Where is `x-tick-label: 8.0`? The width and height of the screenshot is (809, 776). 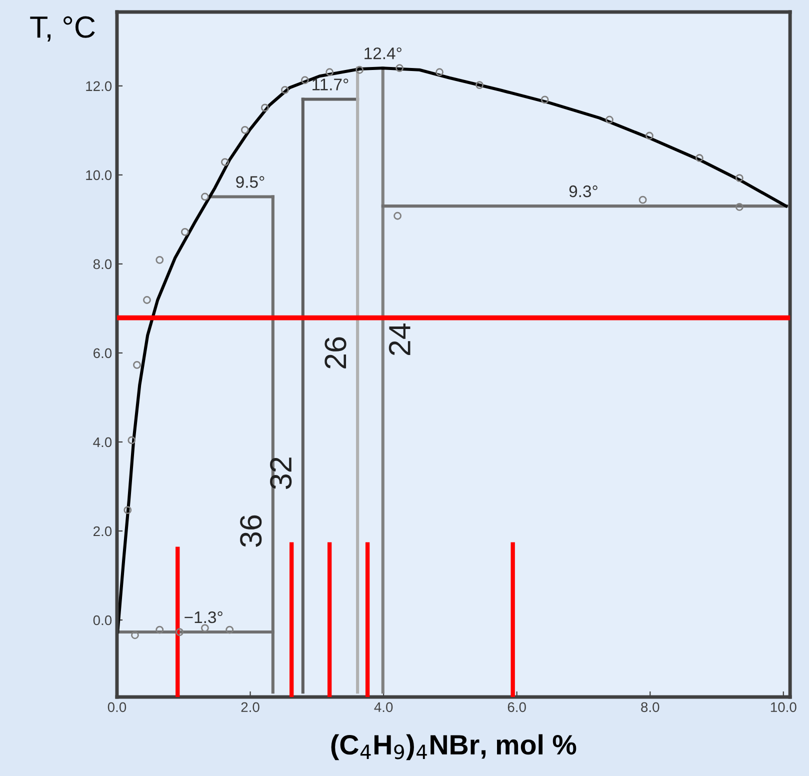 x-tick-label: 8.0 is located at coordinates (650, 707).